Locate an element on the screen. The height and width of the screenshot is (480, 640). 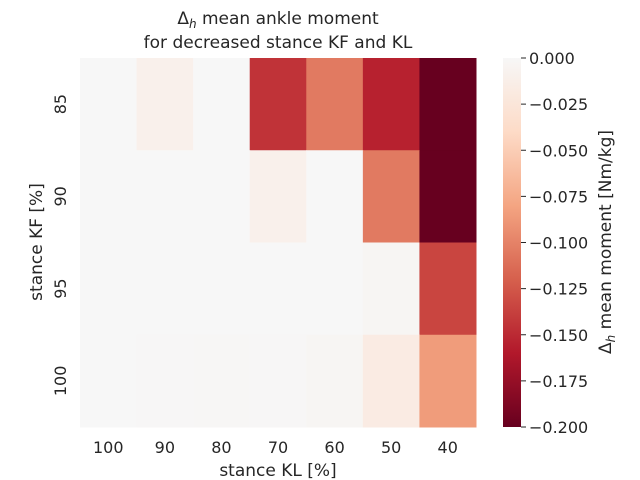
colorbar-tick-label: −0.025 is located at coordinates (558, 104).